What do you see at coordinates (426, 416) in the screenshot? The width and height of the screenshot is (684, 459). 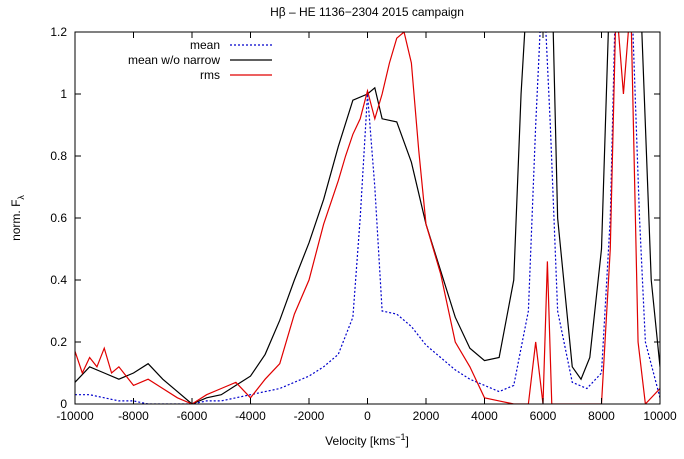 I see `x-tick-label: 2000` at bounding box center [426, 416].